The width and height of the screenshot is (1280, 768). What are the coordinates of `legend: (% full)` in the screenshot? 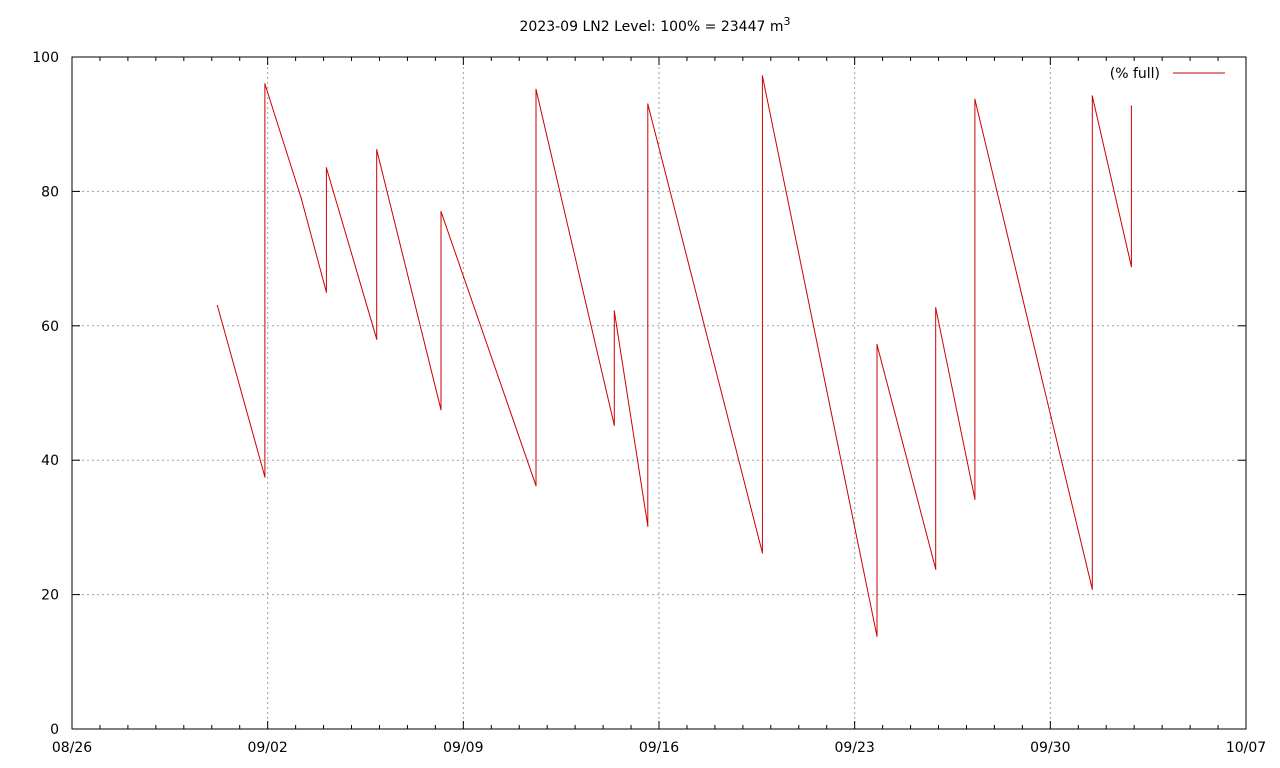 It's located at (1167, 74).